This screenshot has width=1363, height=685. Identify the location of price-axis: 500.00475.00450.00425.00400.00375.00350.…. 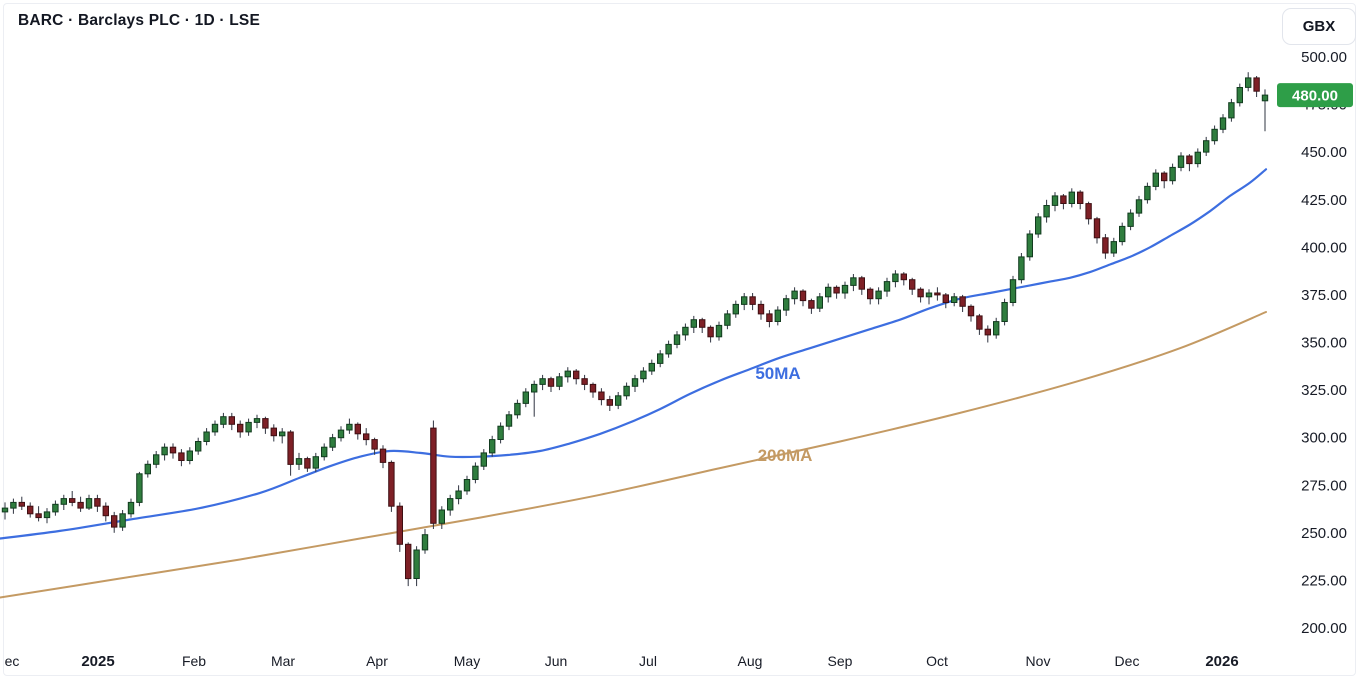
(1324, 343).